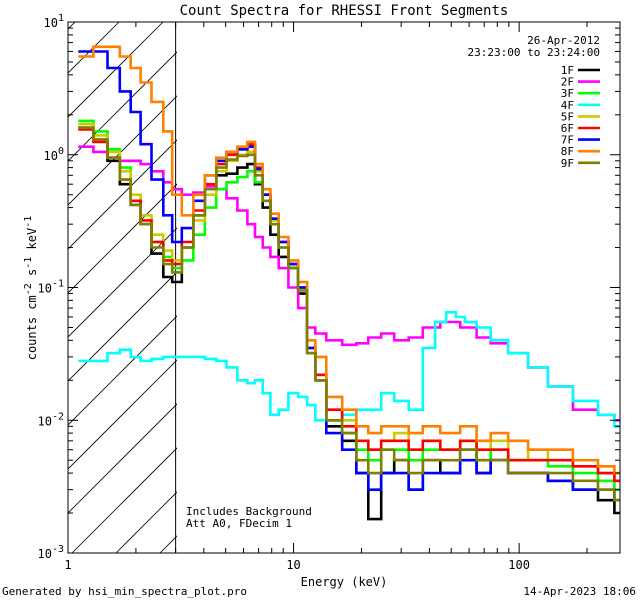  Describe the element at coordinates (567, 116) in the screenshot. I see `legend-label-5F: 5F` at that location.